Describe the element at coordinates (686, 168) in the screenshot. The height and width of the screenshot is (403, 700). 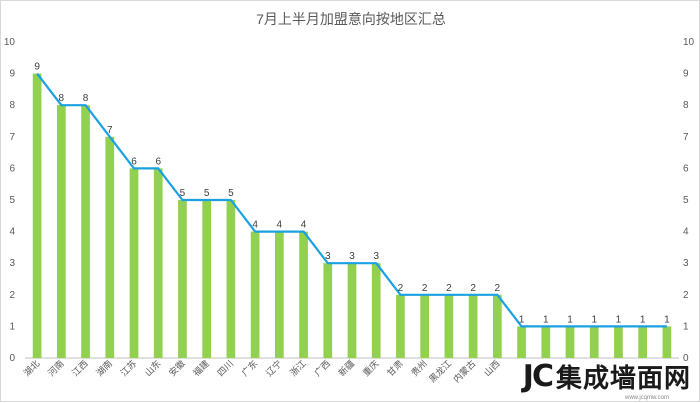
I see `y-tick-label-right: 6` at that location.